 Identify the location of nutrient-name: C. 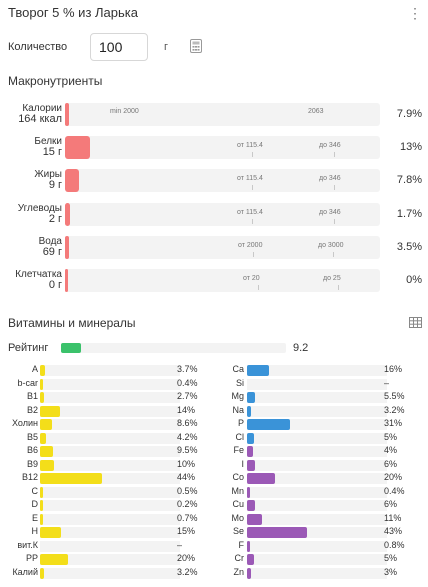
(35, 491).